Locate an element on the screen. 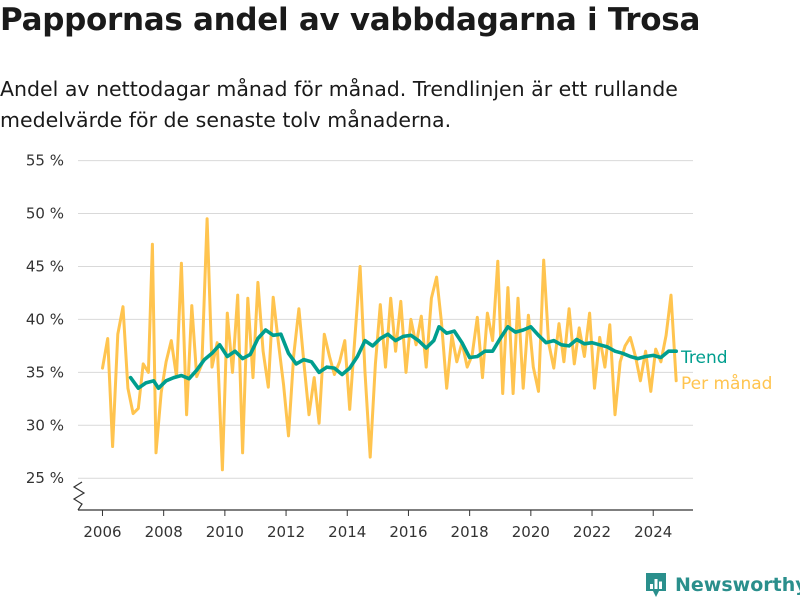  y-tick-label: 25 % is located at coordinates (45, 478).